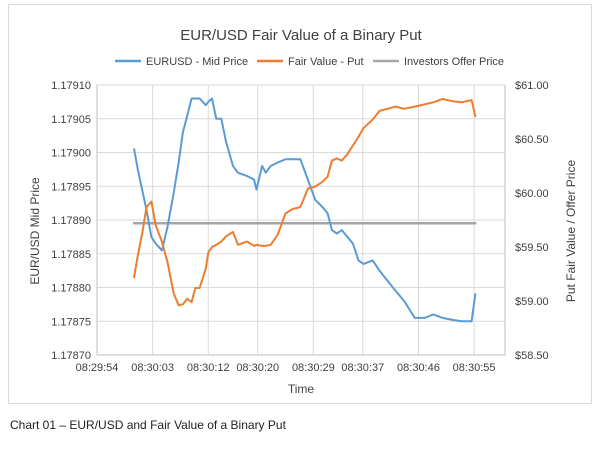 This screenshot has height=452, width=600. What do you see at coordinates (418, 368) in the screenshot?
I see `x-tick-label: 08:30:46` at bounding box center [418, 368].